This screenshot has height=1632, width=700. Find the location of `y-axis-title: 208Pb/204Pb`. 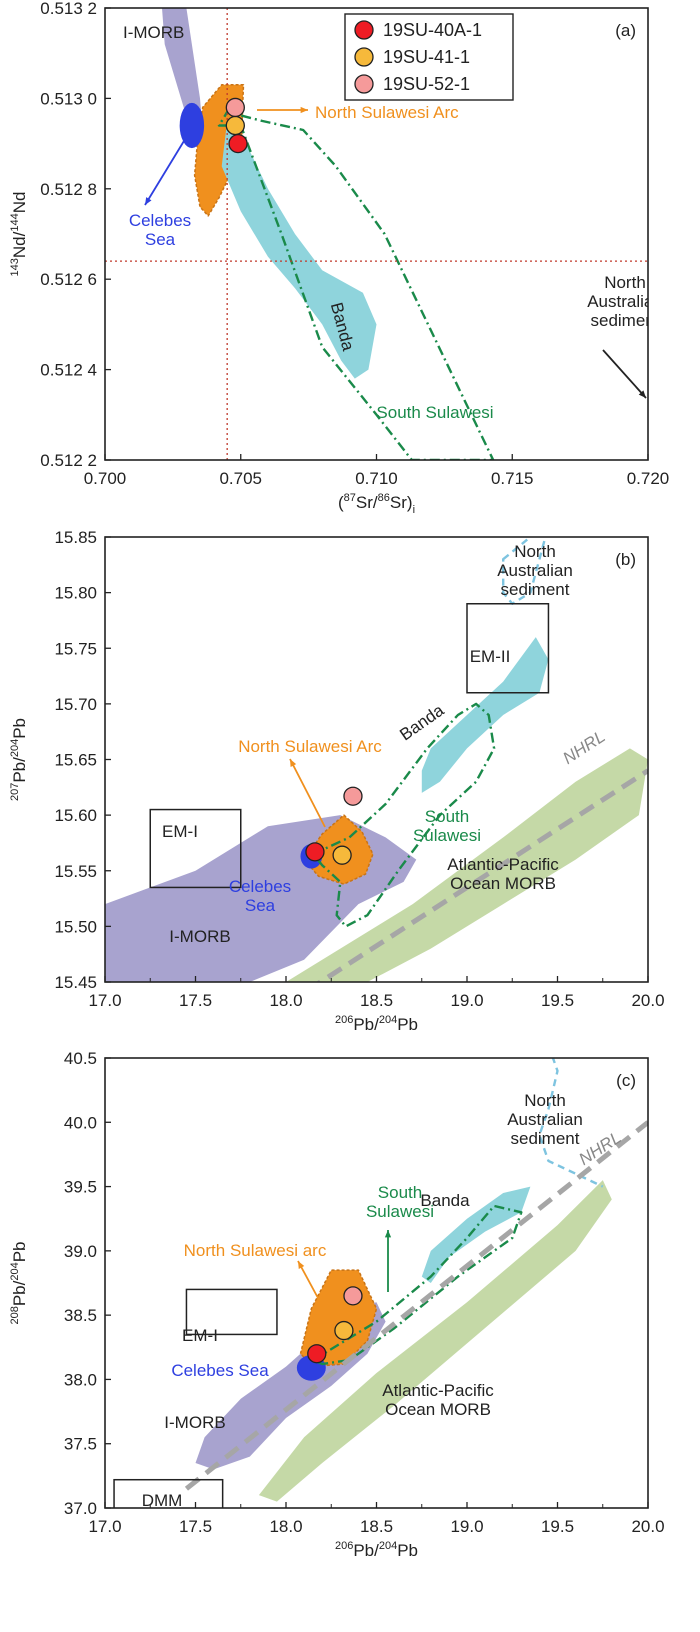

y-axis-title: 208Pb/204Pb is located at coordinates (19, 1282).